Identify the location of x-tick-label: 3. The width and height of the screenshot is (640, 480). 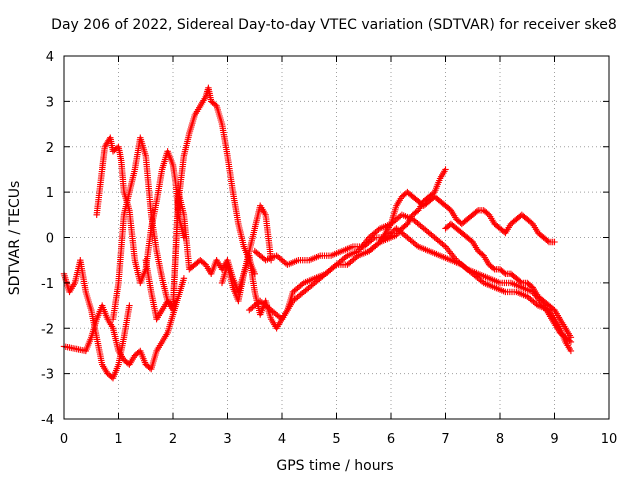
(227, 439).